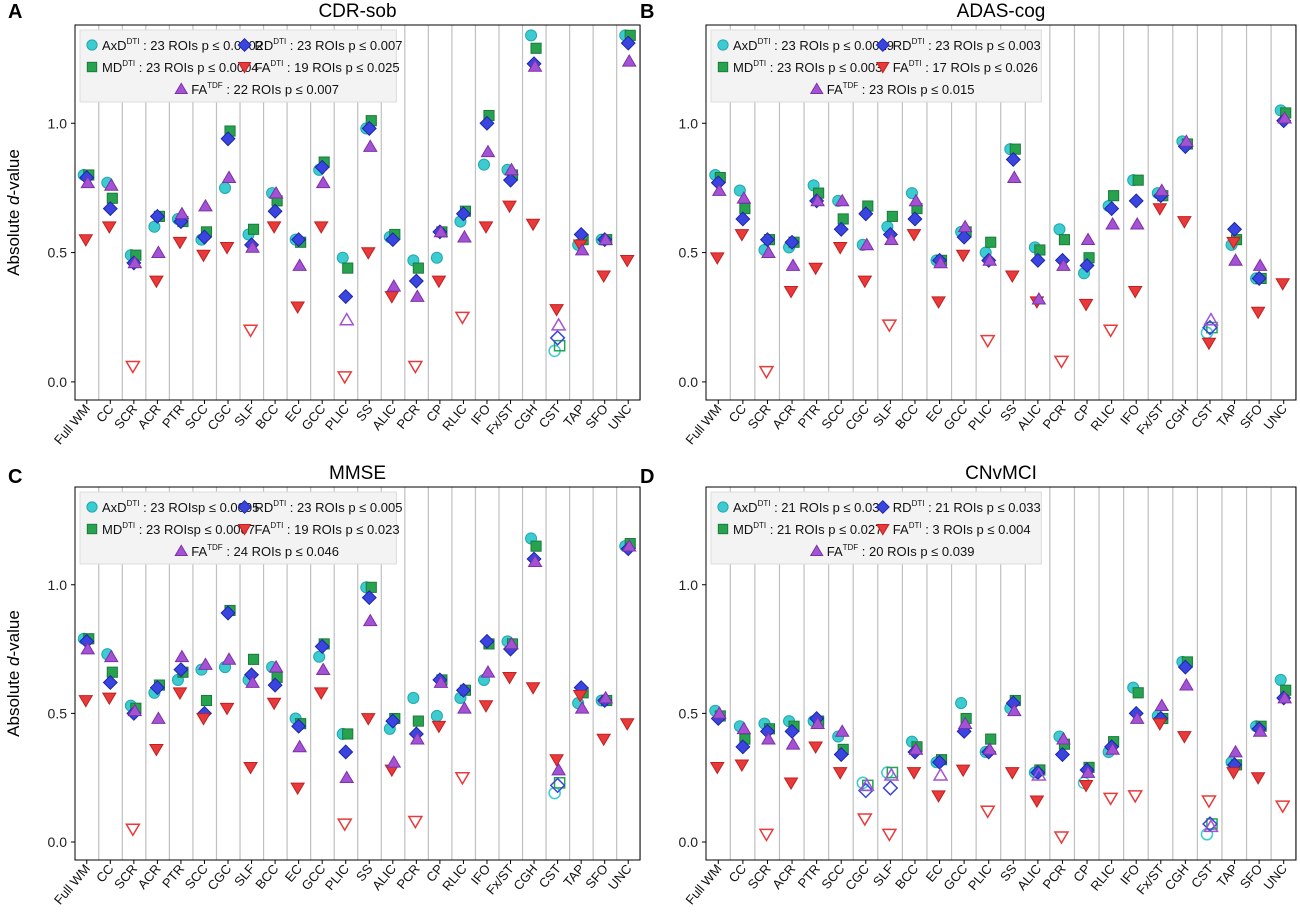 The width and height of the screenshot is (1300, 921). Describe the element at coordinates (111, 656) in the screenshot. I see `point-FATDF-CC` at that location.